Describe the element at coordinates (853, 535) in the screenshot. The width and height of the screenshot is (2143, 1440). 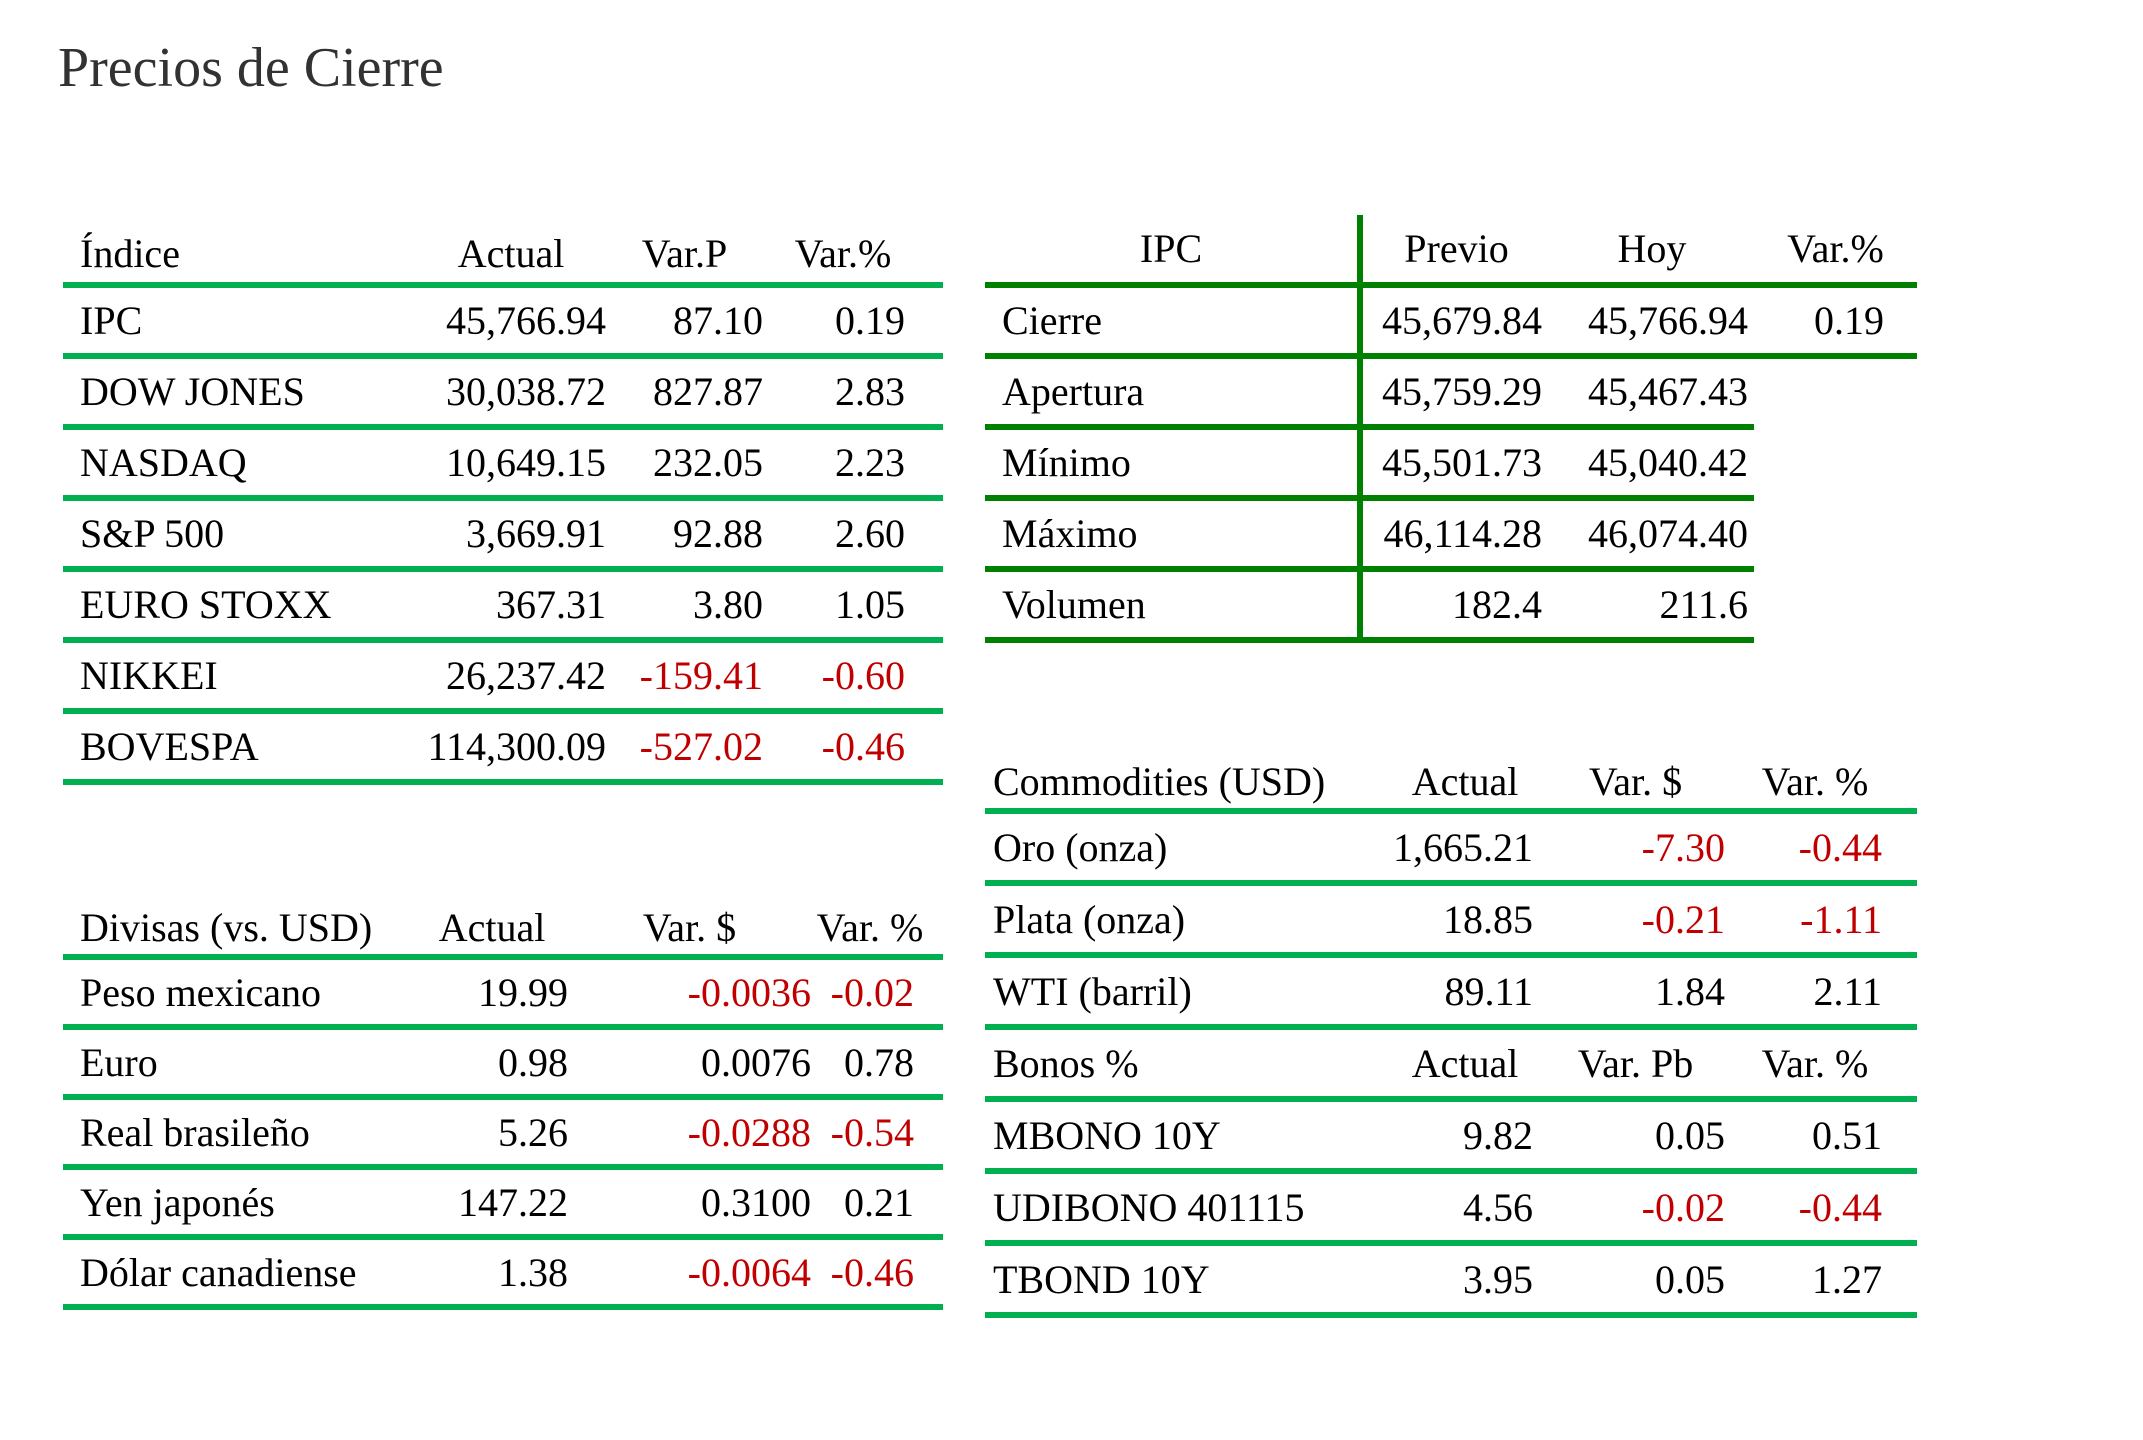
I see `value-cell: 2.60` at that location.